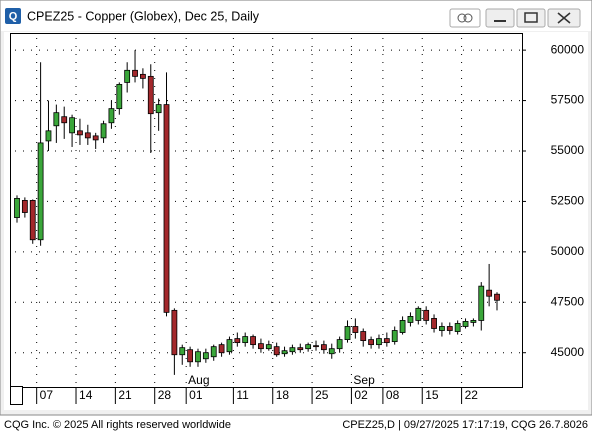 The width and height of the screenshot is (592, 435). Describe the element at coordinates (564, 18) in the screenshot. I see `close-icon` at that location.